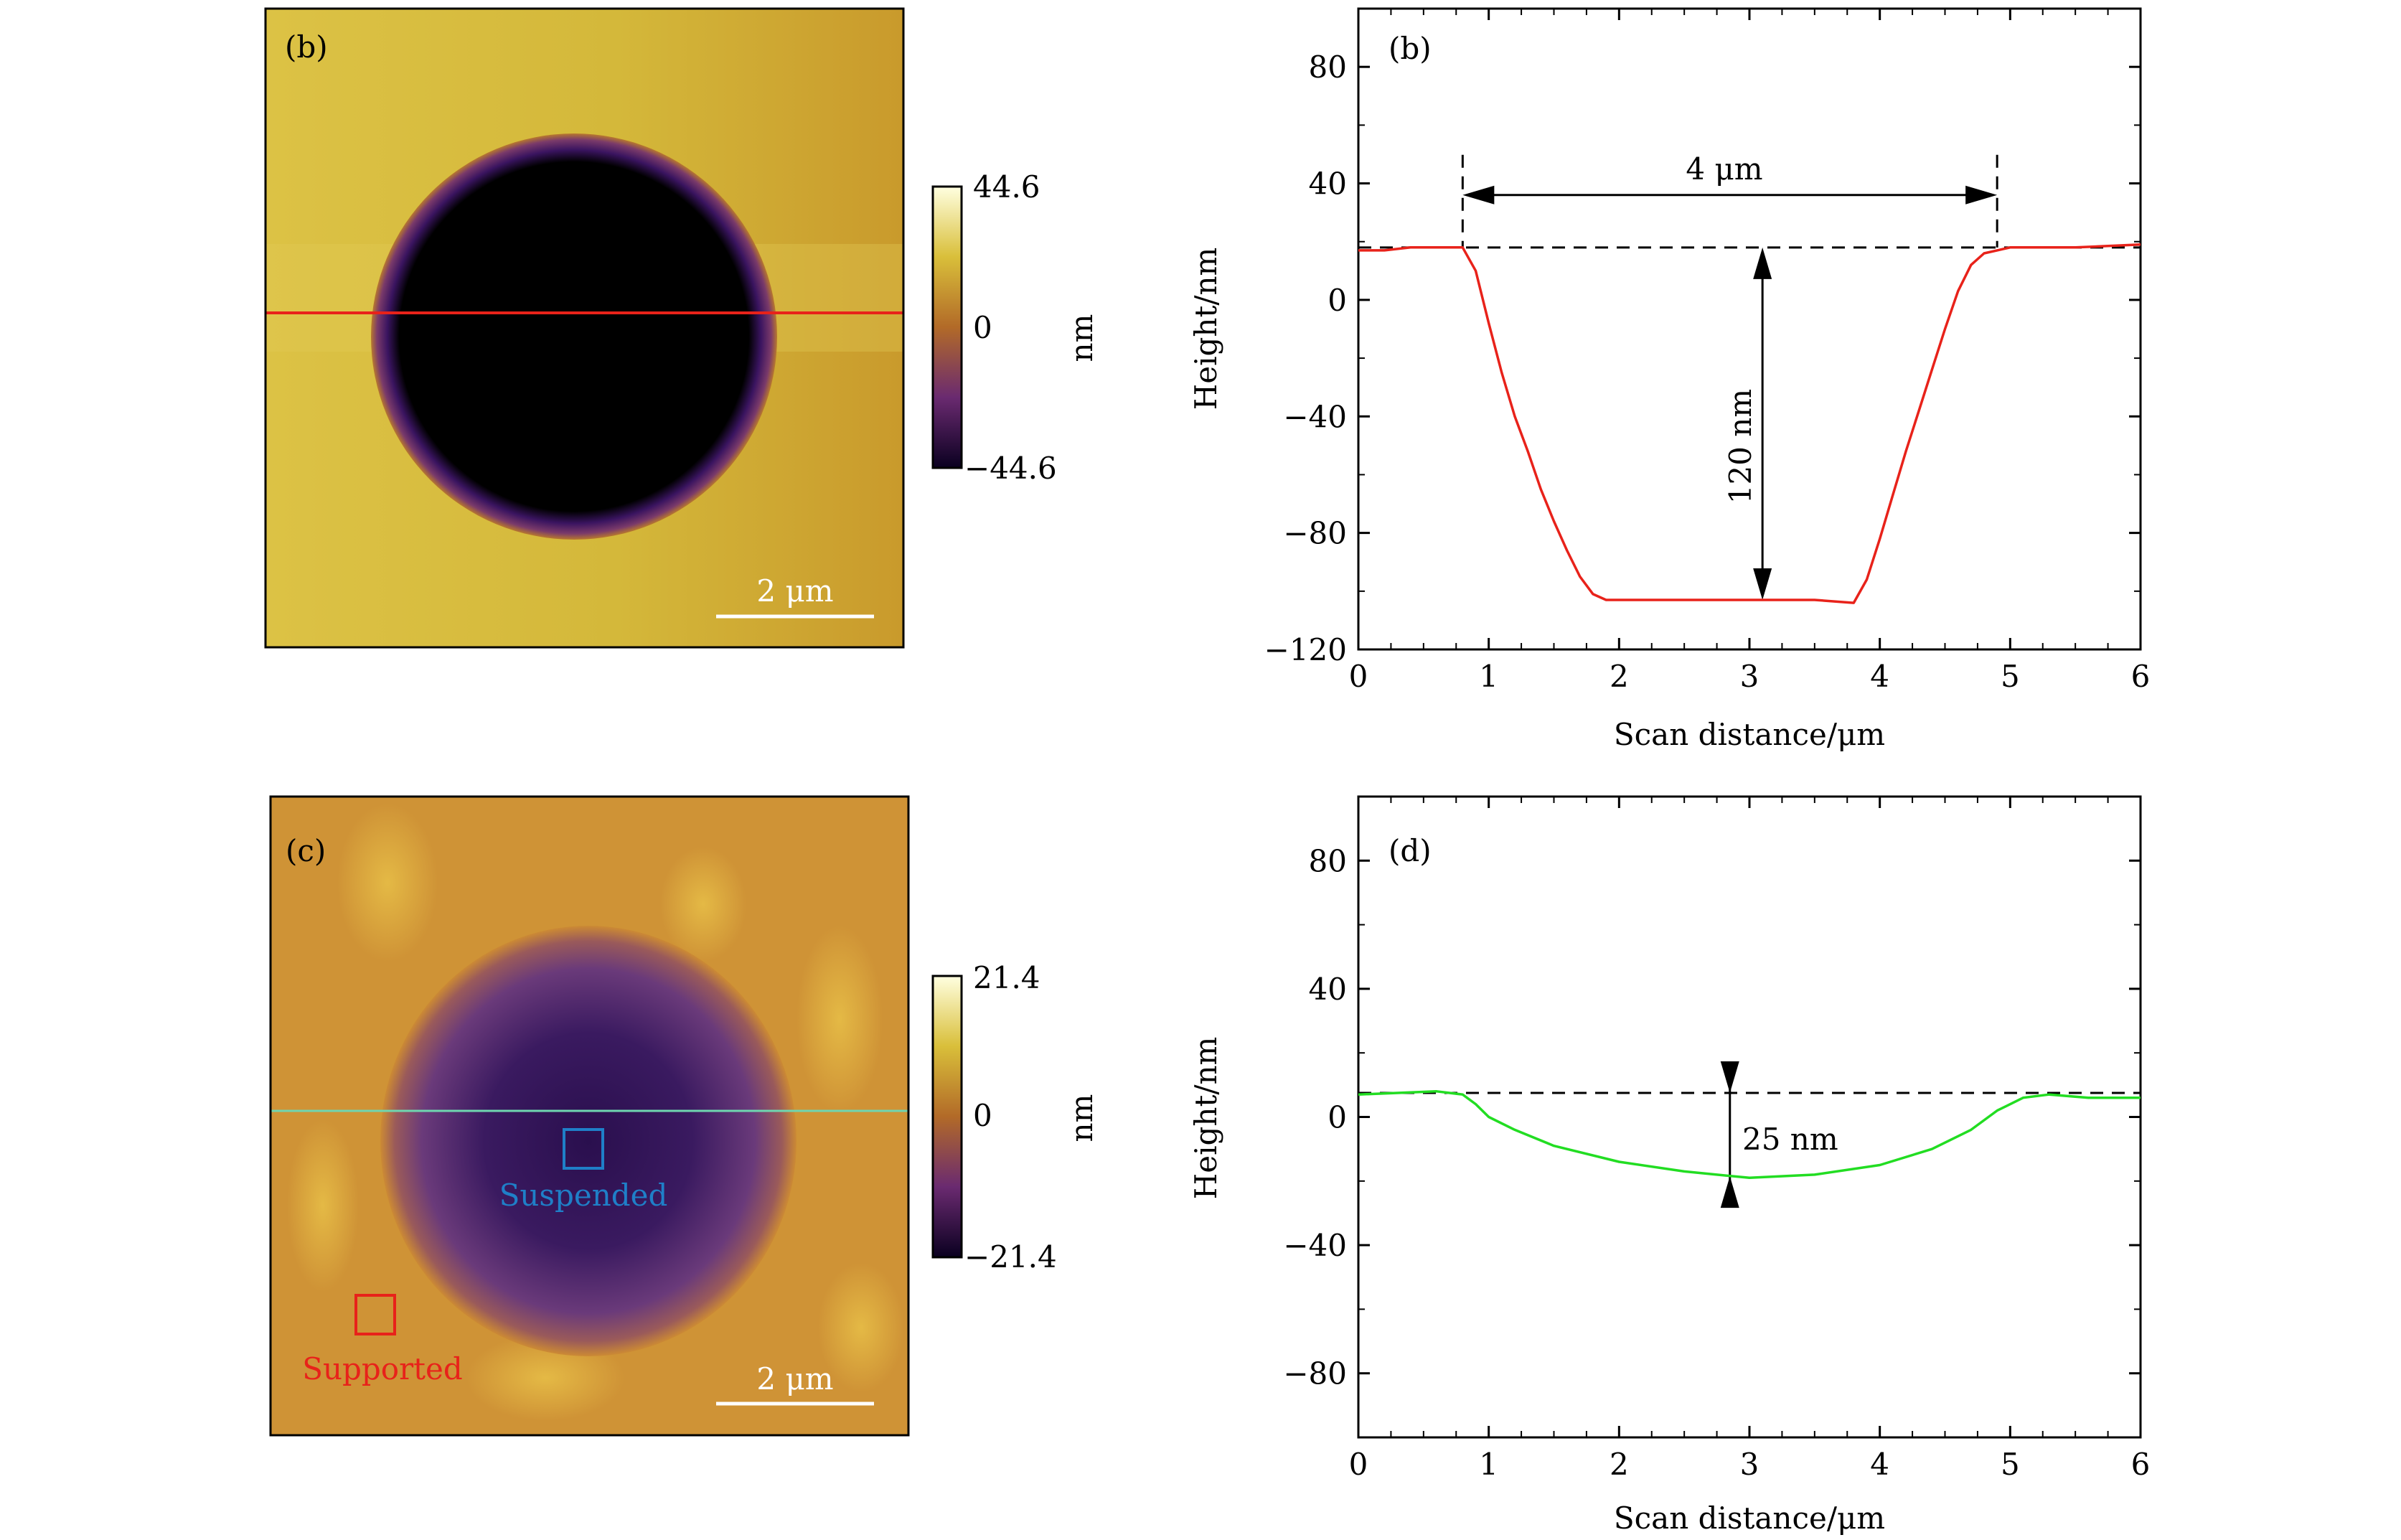  What do you see at coordinates (982, 1115) in the screenshot?
I see `colorbar-mid-label-c: 0` at bounding box center [982, 1115].